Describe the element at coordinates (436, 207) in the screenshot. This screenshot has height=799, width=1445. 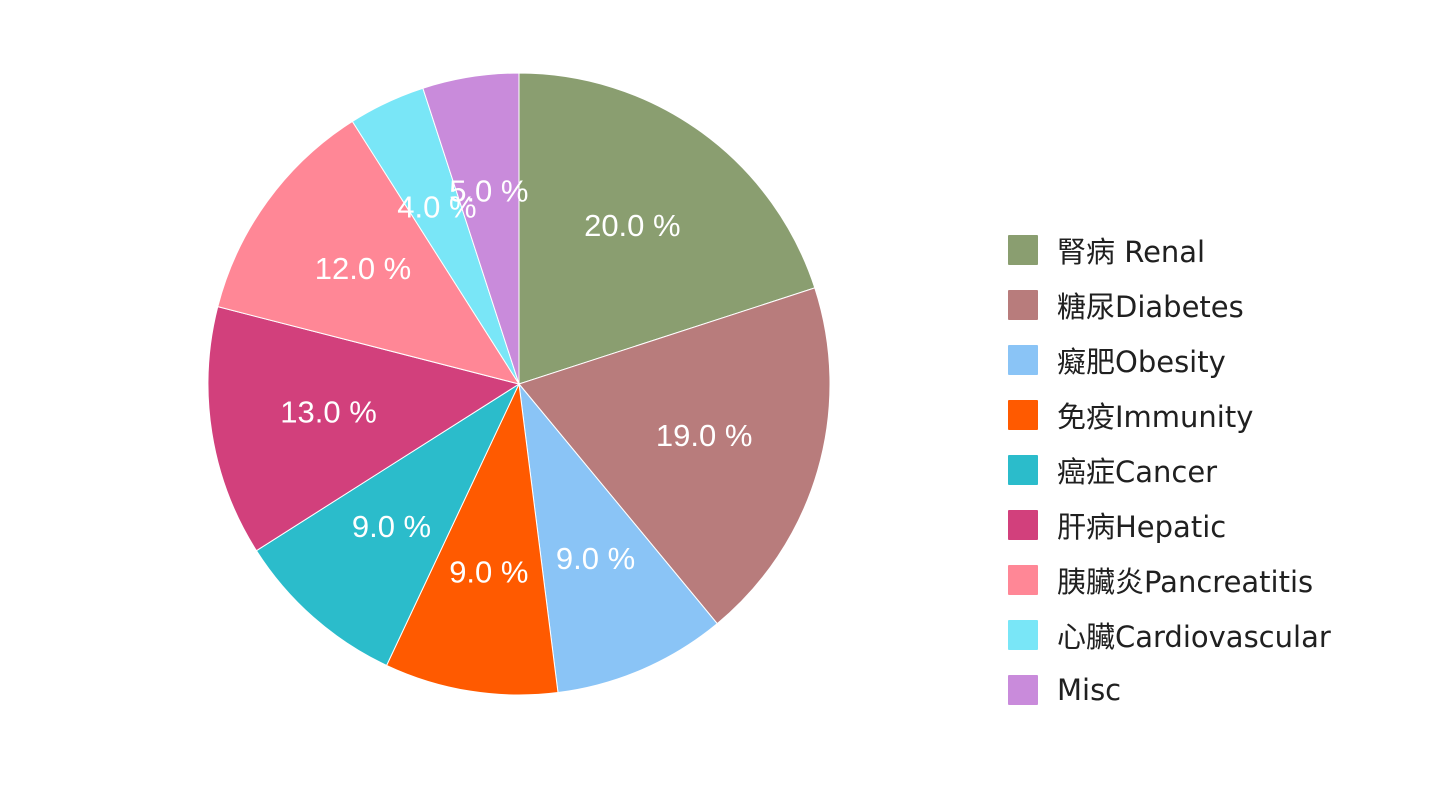
I see `pie-slice-label-7: 4.0 %` at that location.